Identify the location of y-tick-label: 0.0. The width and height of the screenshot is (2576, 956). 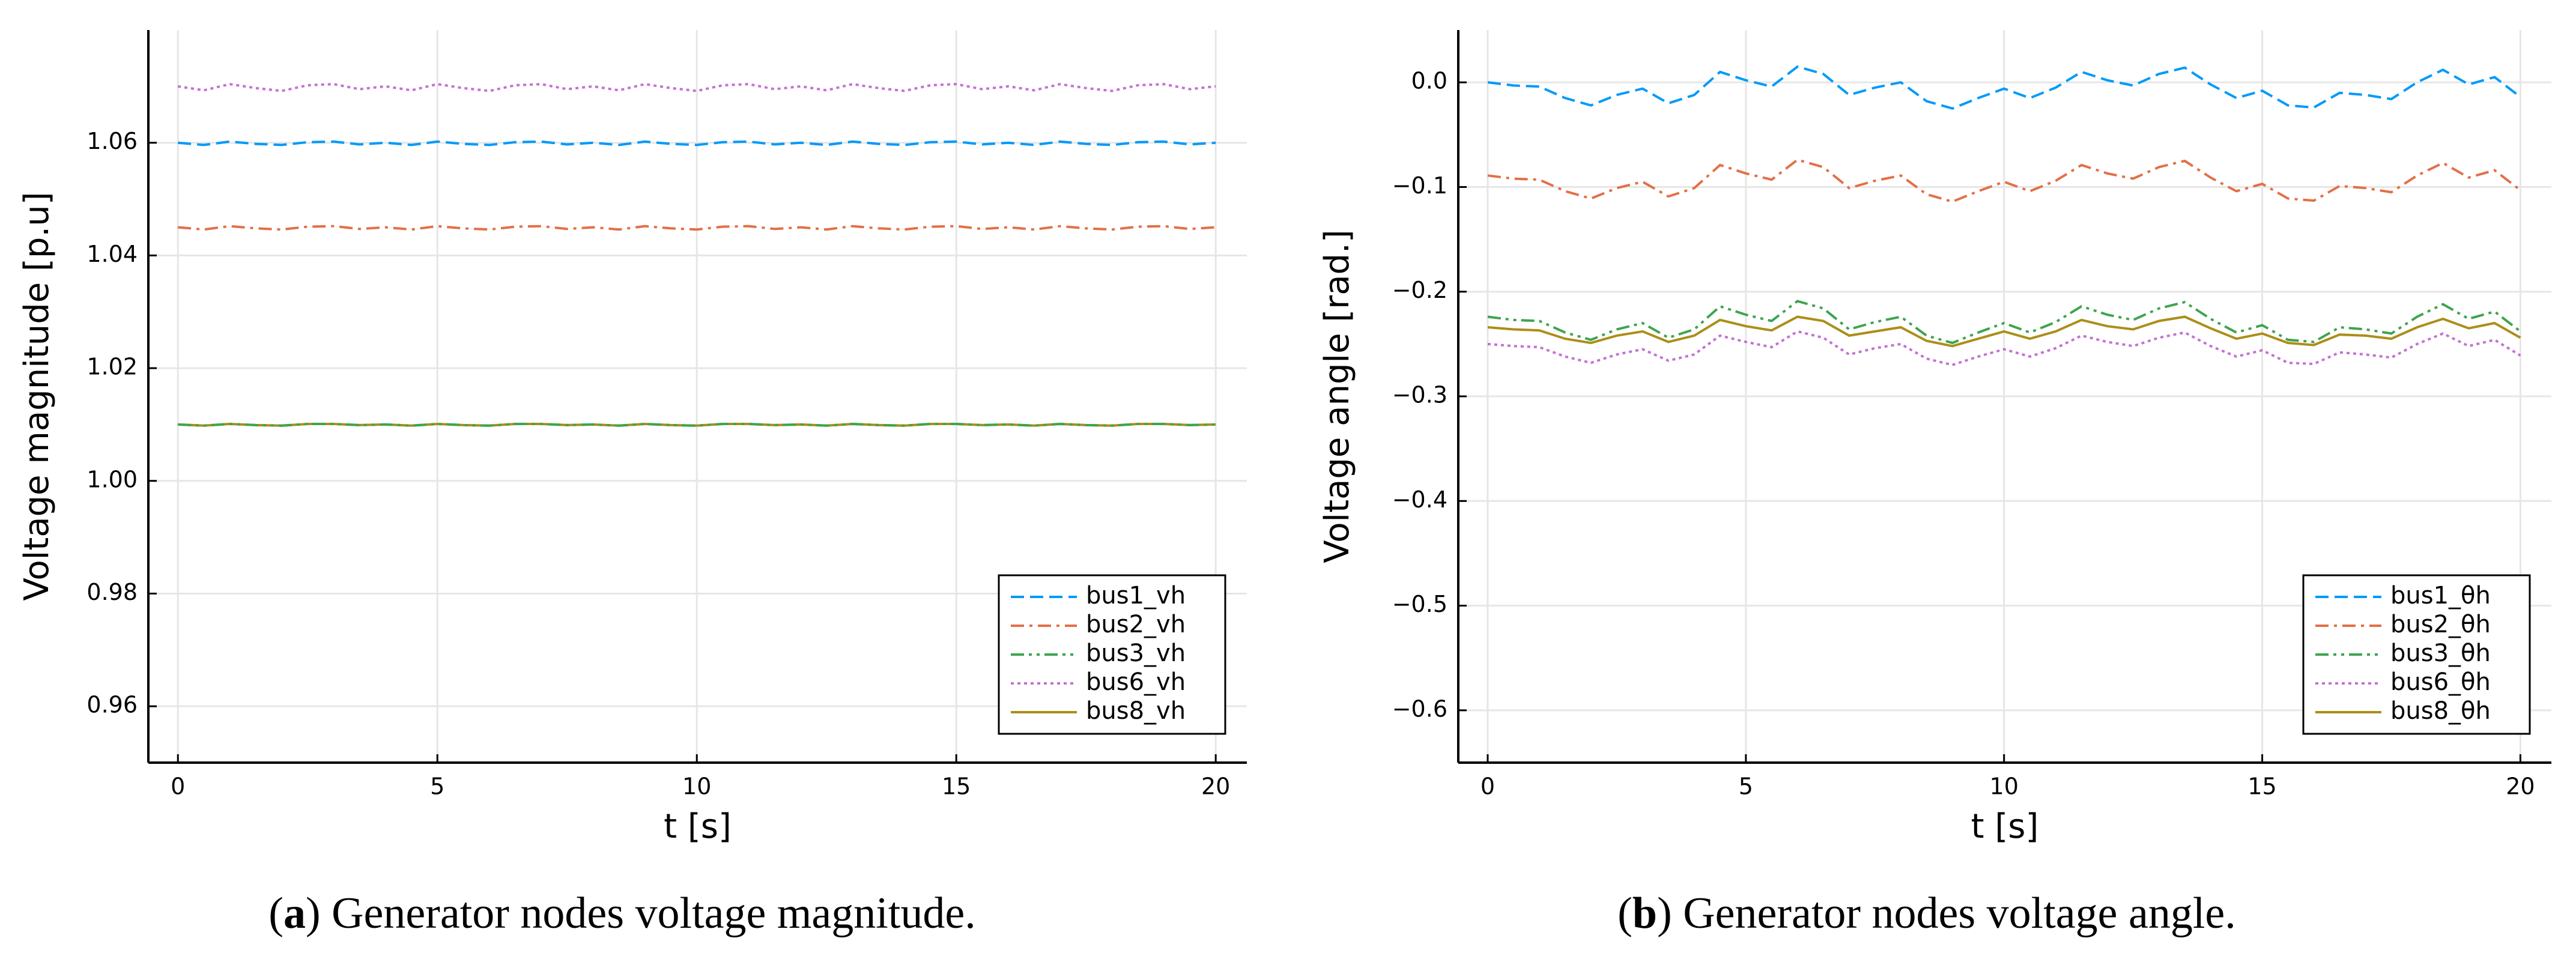
(1429, 81).